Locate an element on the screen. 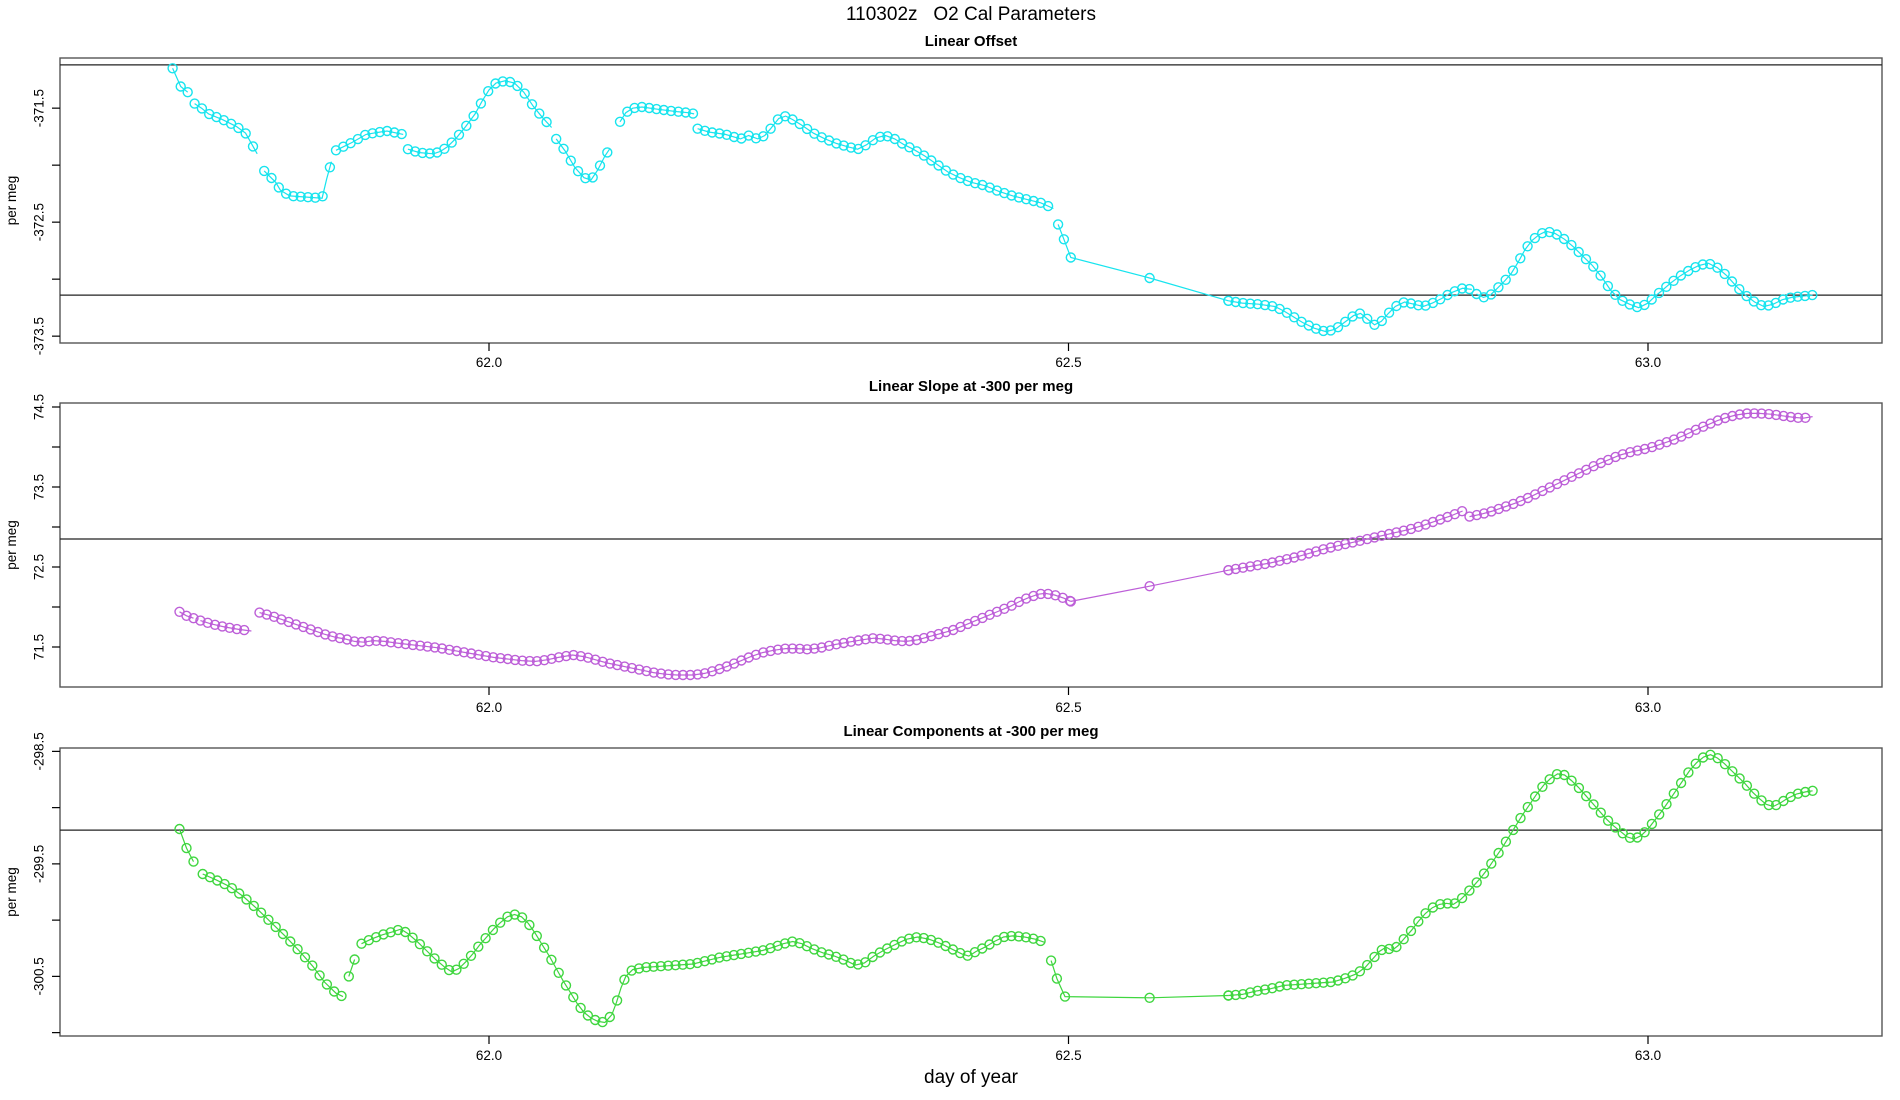 This screenshot has width=1900, height=1100. y-tick-label: 74.5 is located at coordinates (39, 407).